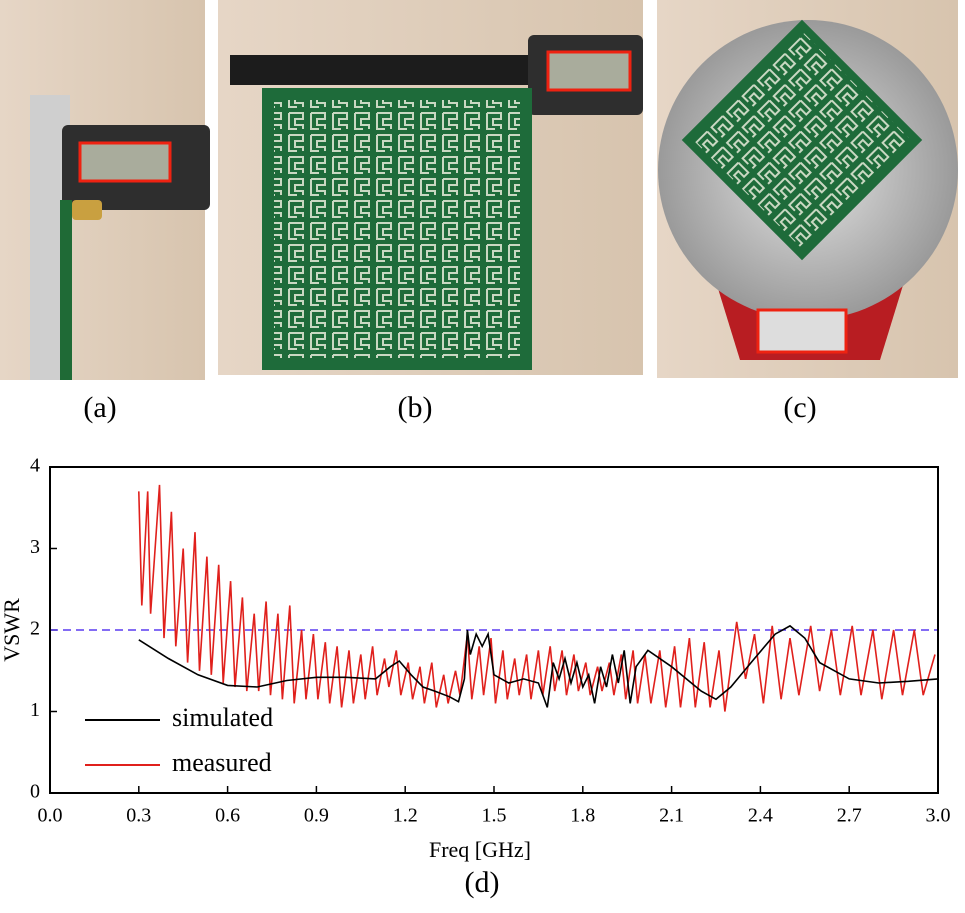  What do you see at coordinates (671, 816) in the screenshot?
I see `x-tick-label: 2.1` at bounding box center [671, 816].